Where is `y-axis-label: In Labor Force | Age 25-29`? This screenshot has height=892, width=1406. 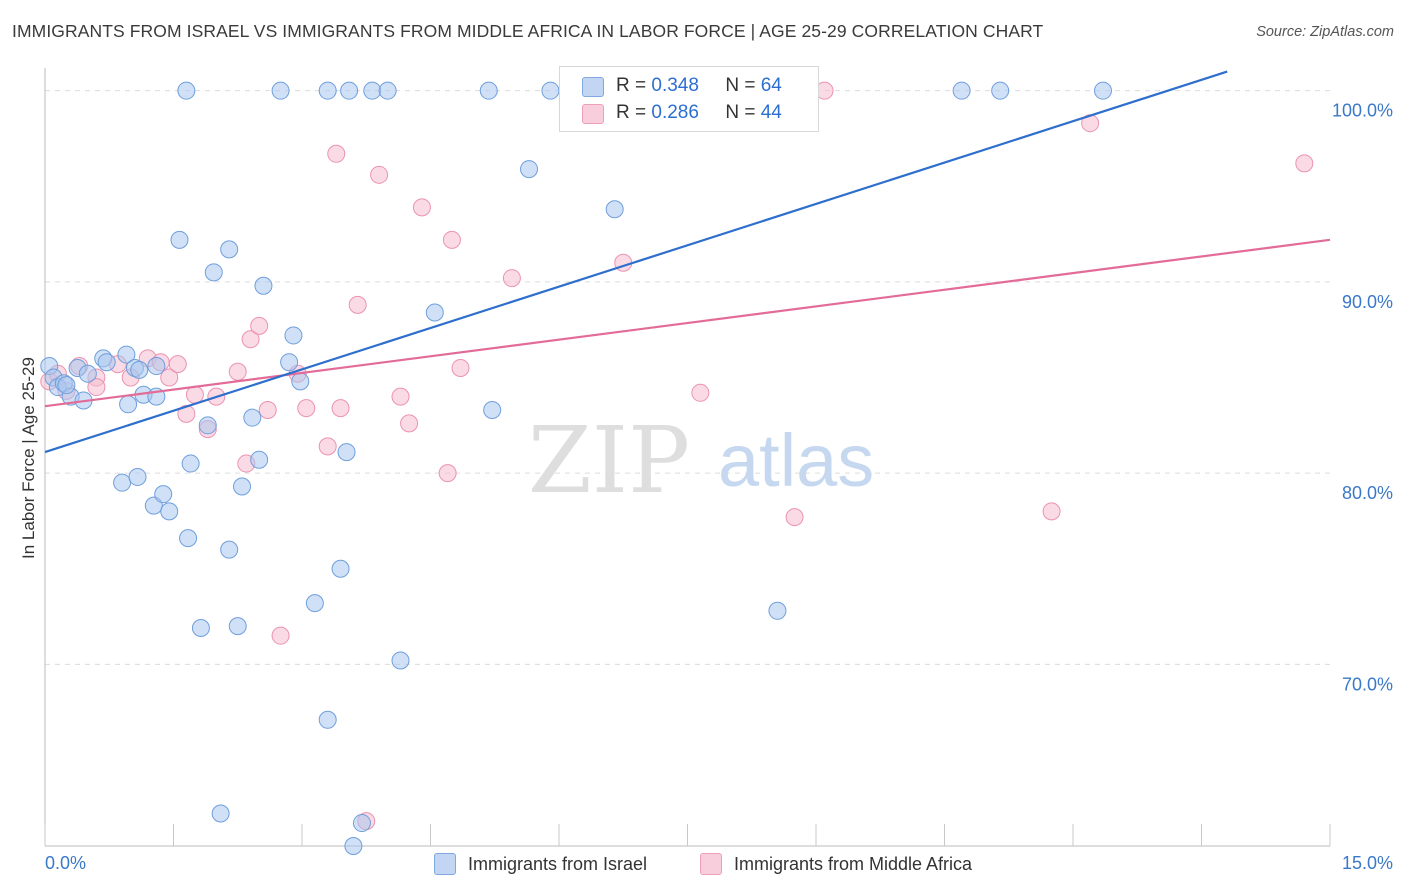
y-axis-label: In Labor Force | Age 25-29 is located at coordinates (28, 458).